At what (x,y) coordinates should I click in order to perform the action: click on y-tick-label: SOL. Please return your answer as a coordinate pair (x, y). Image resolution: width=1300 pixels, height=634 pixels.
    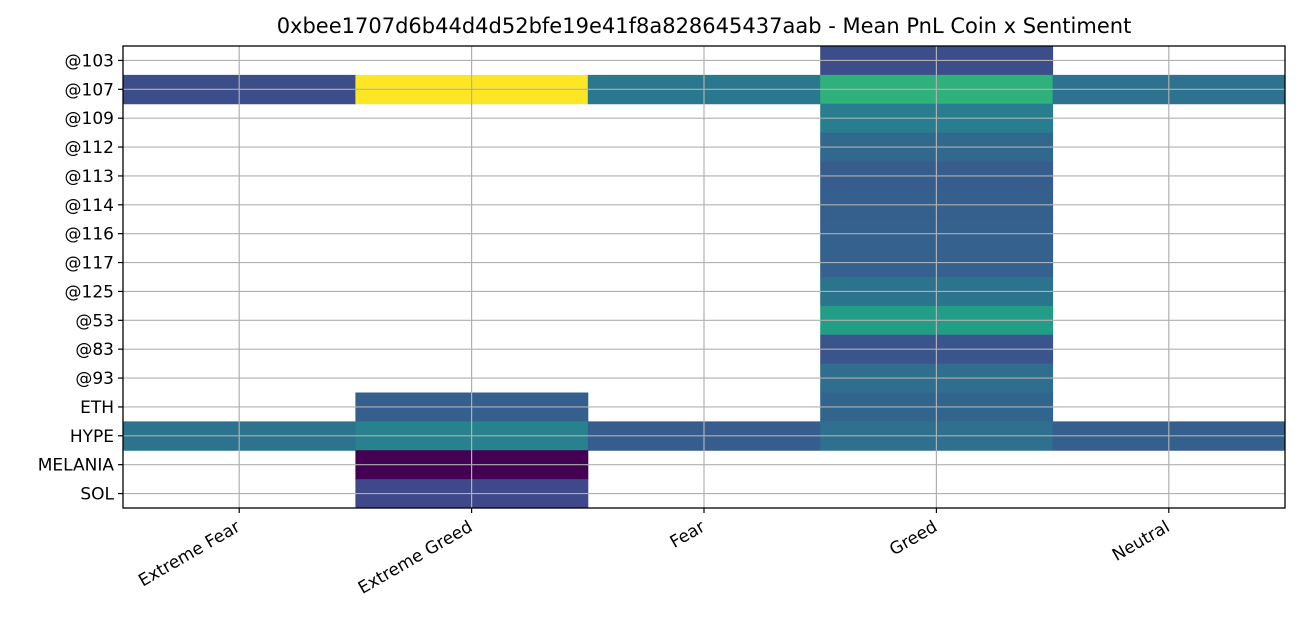
    Looking at the image, I should click on (97, 495).